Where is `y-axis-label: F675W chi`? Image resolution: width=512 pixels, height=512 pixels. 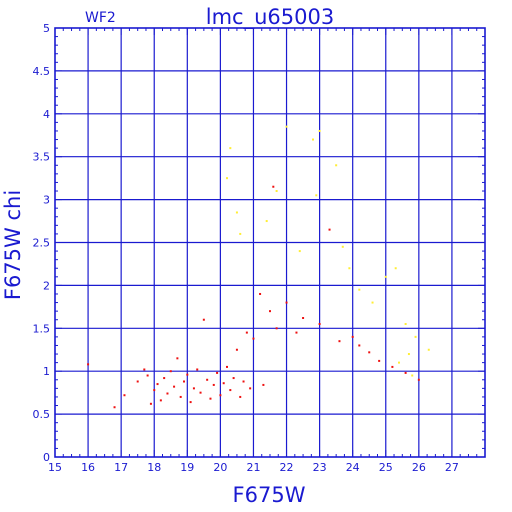
y-axis-label: F675W chi is located at coordinates (13, 245).